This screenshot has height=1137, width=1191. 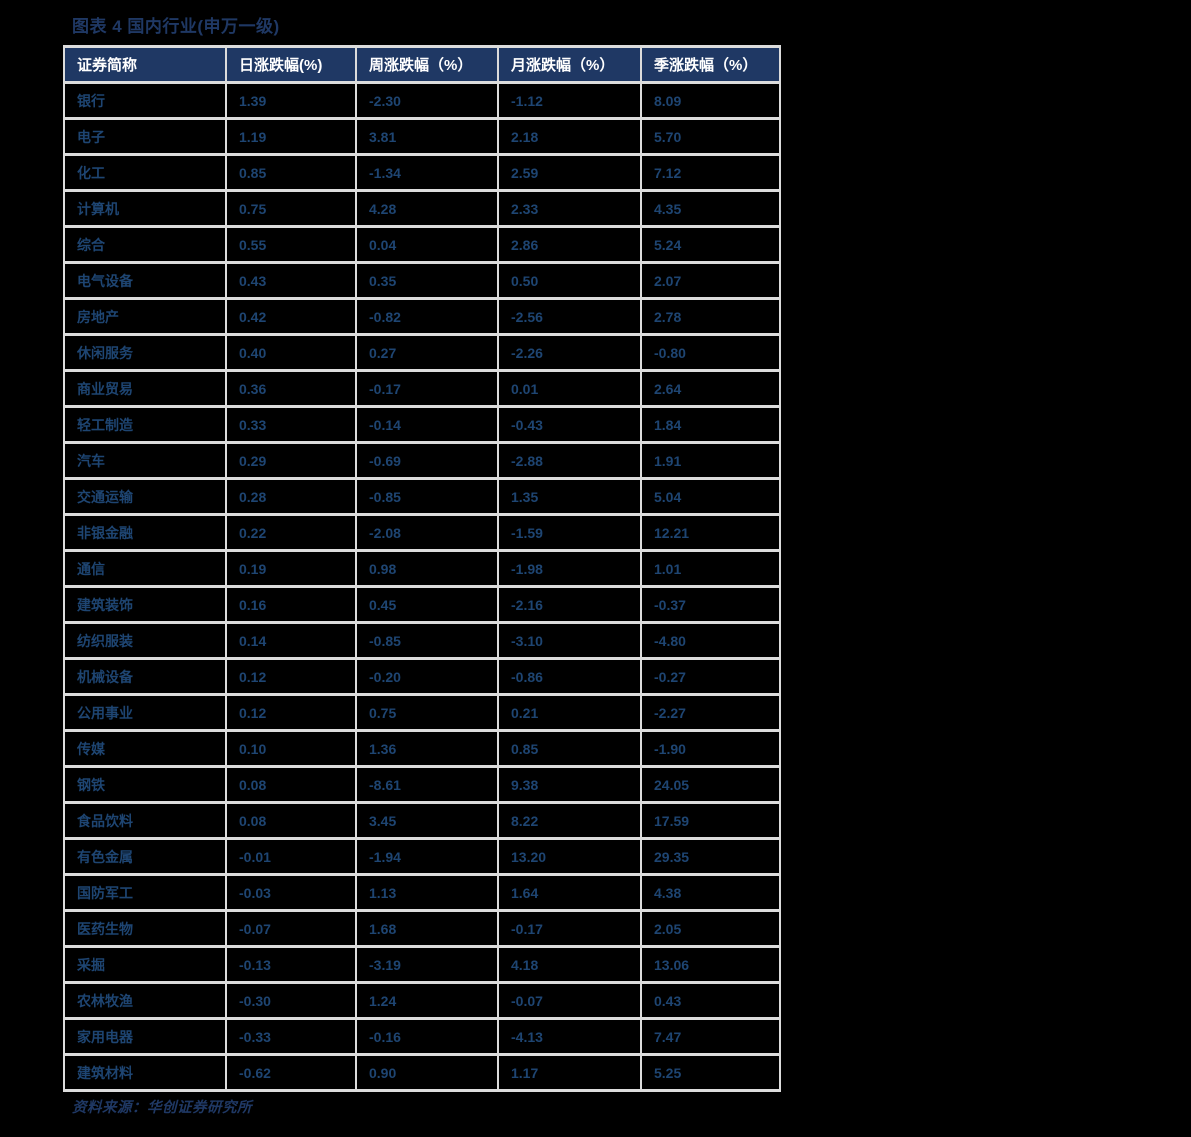 I want to click on change-value-cell: 1.19, so click(x=291, y=136).